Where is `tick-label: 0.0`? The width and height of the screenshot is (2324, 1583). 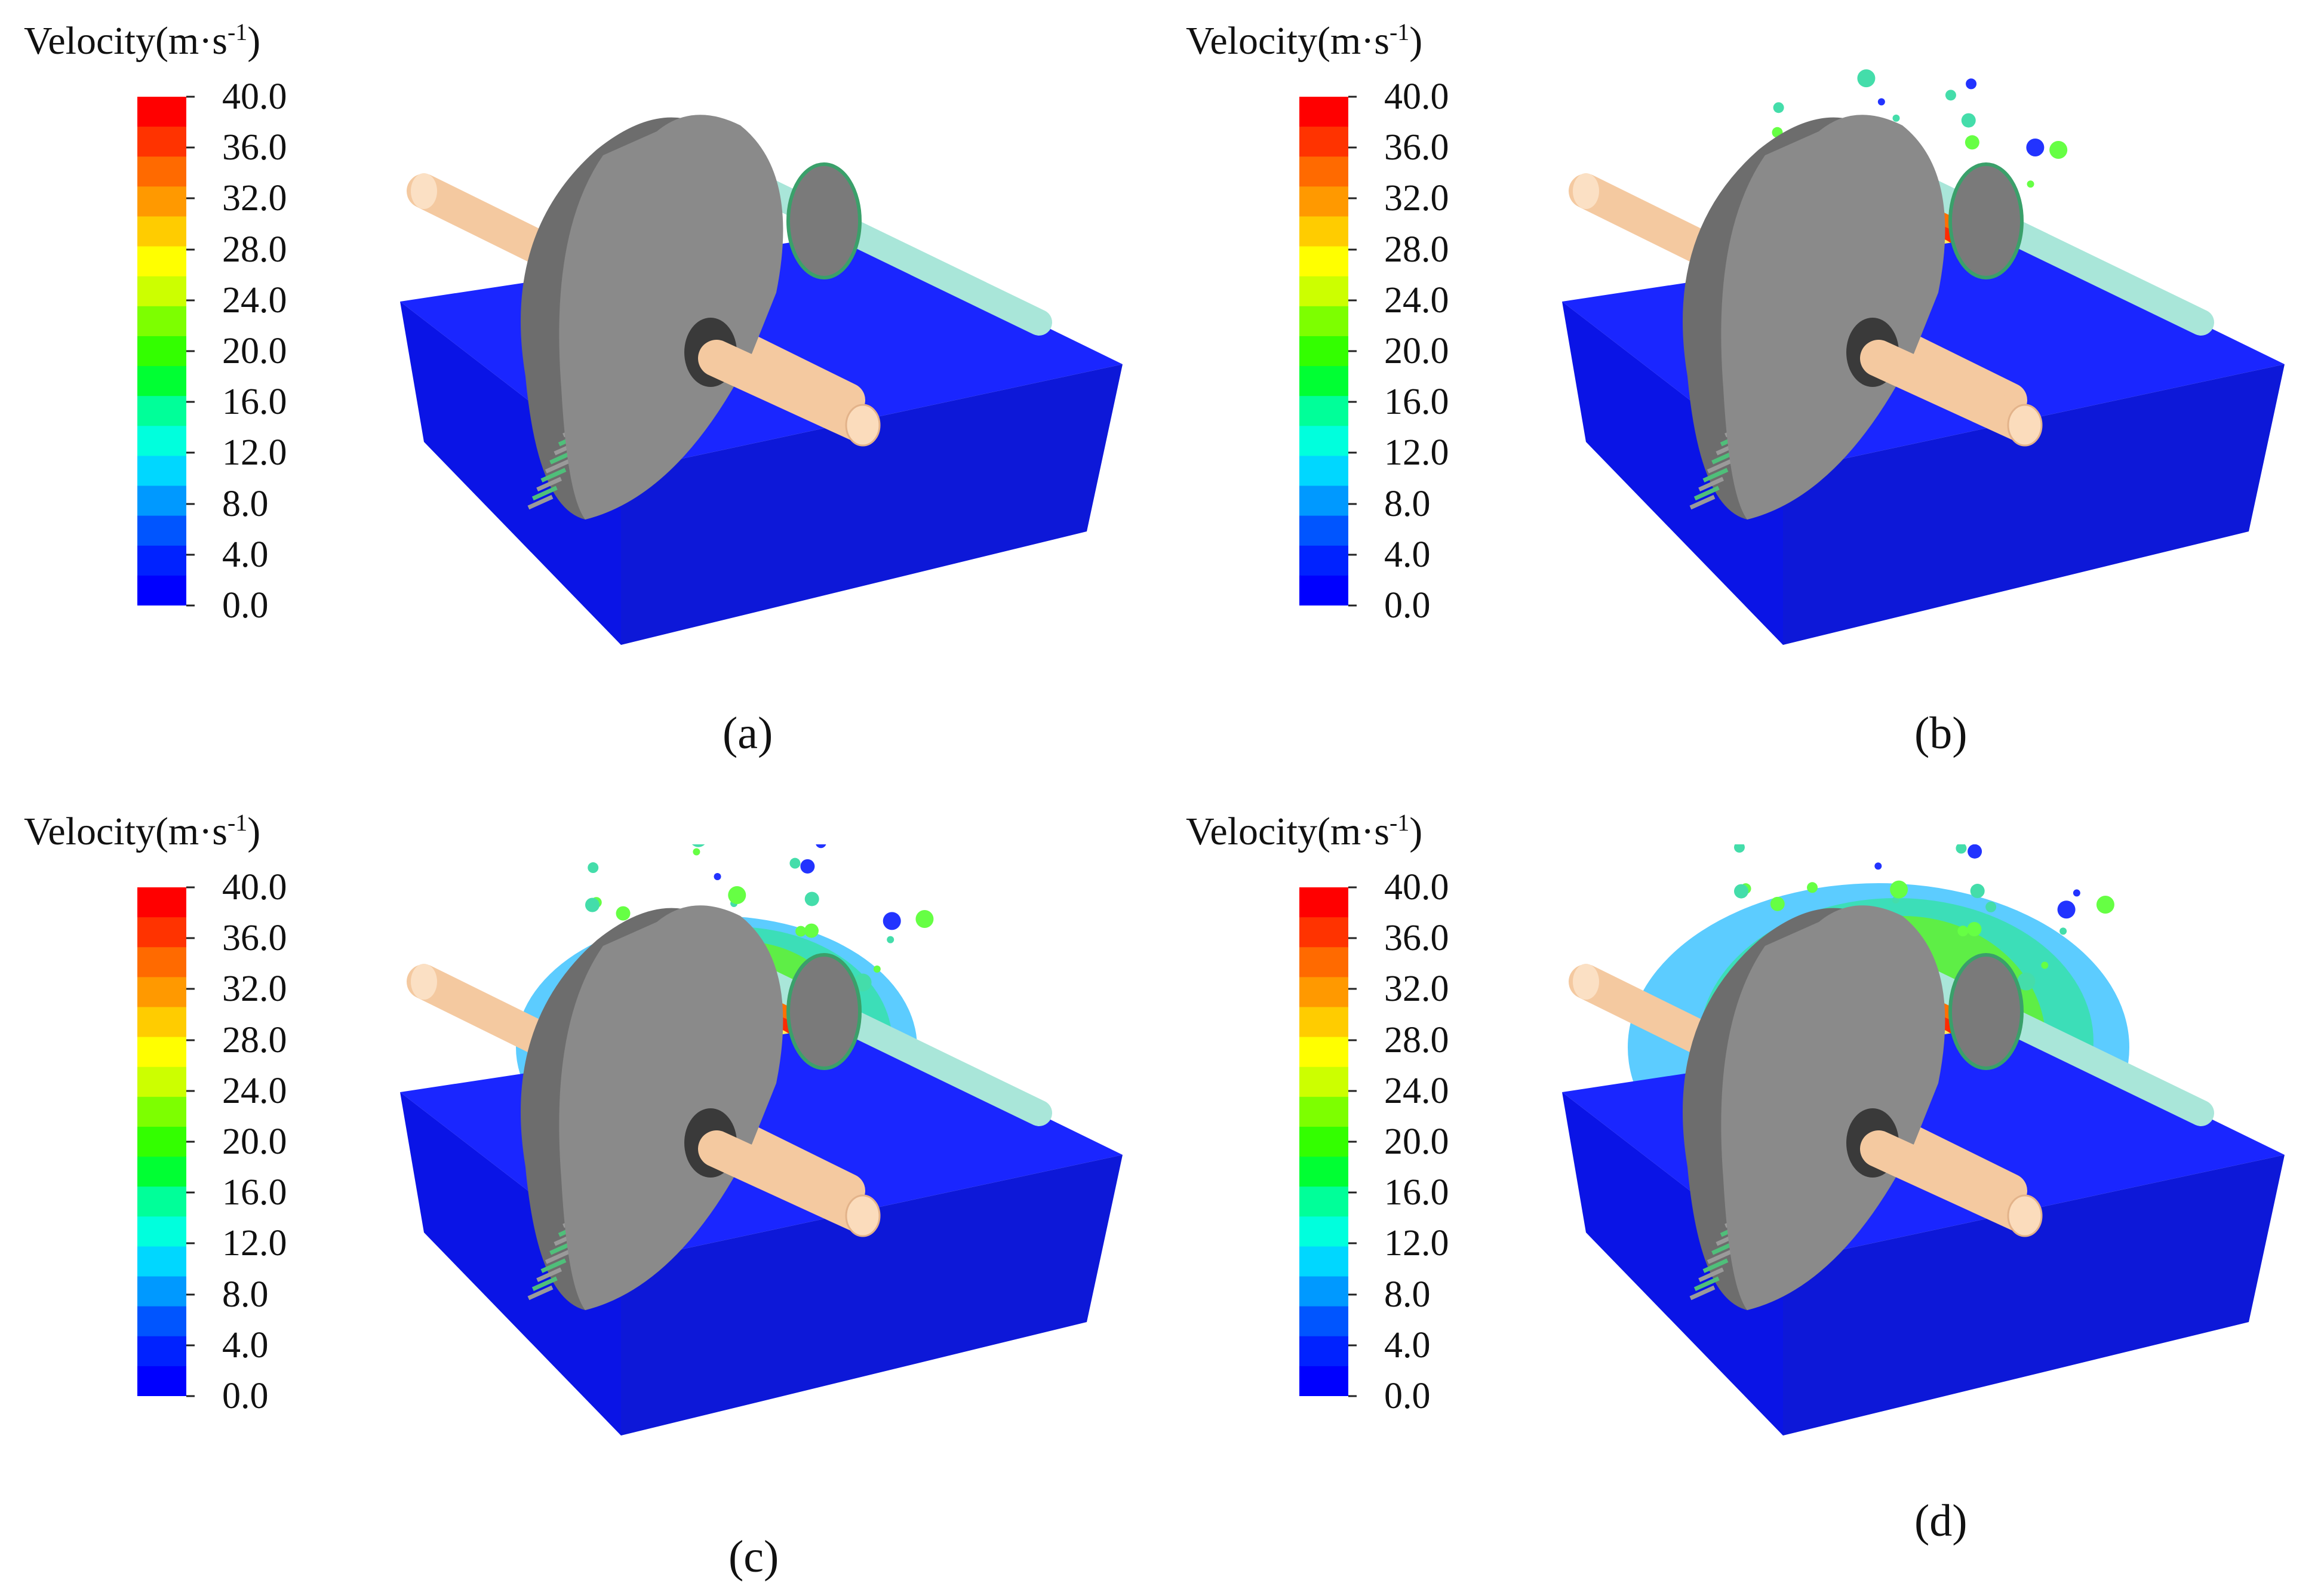
tick-label: 0.0 is located at coordinates (245, 605).